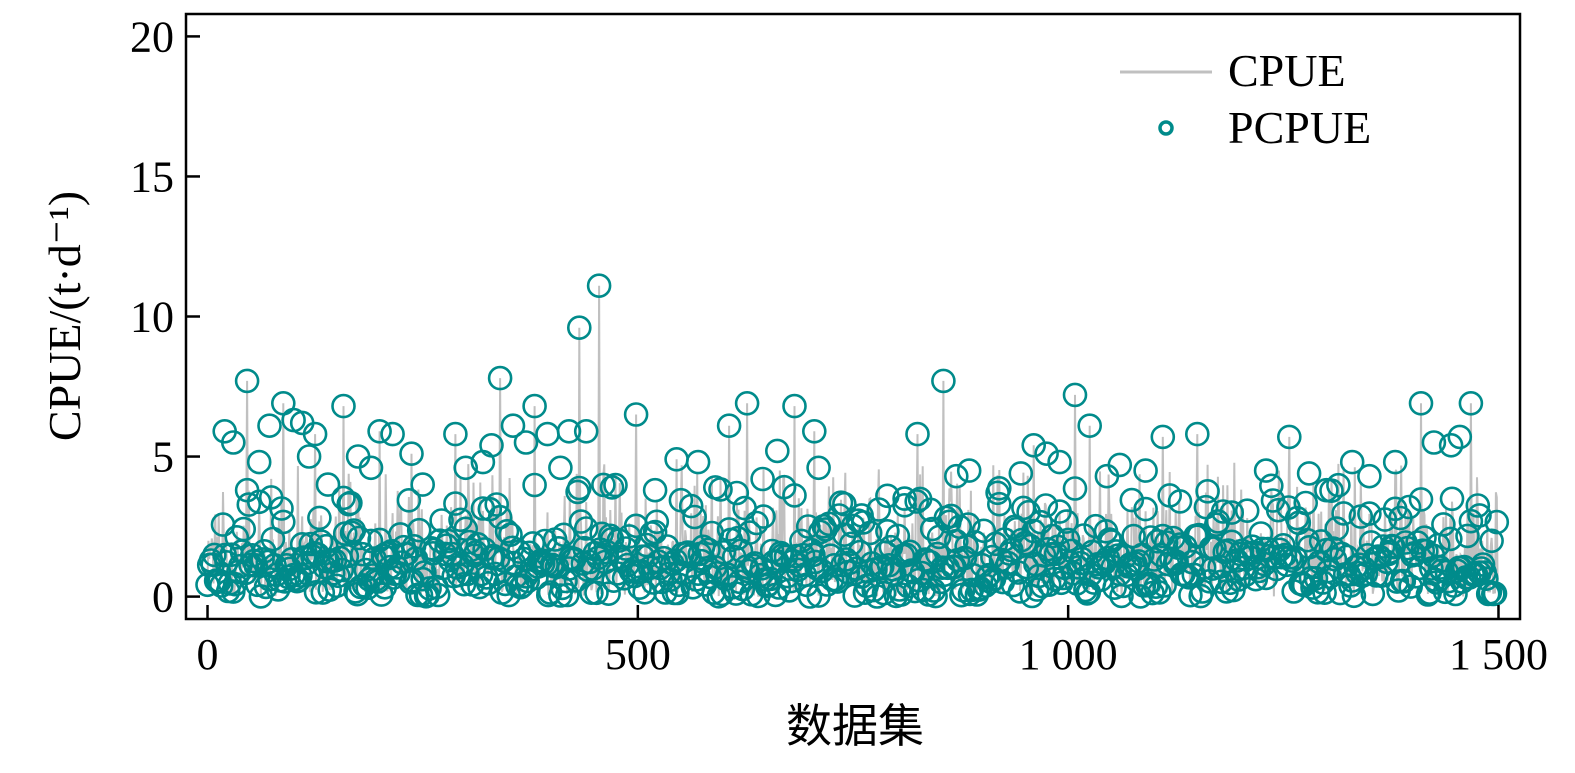 This screenshot has height=773, width=1575. Describe the element at coordinates (1166, 128) in the screenshot. I see `legend-pcpue-swatch` at that location.